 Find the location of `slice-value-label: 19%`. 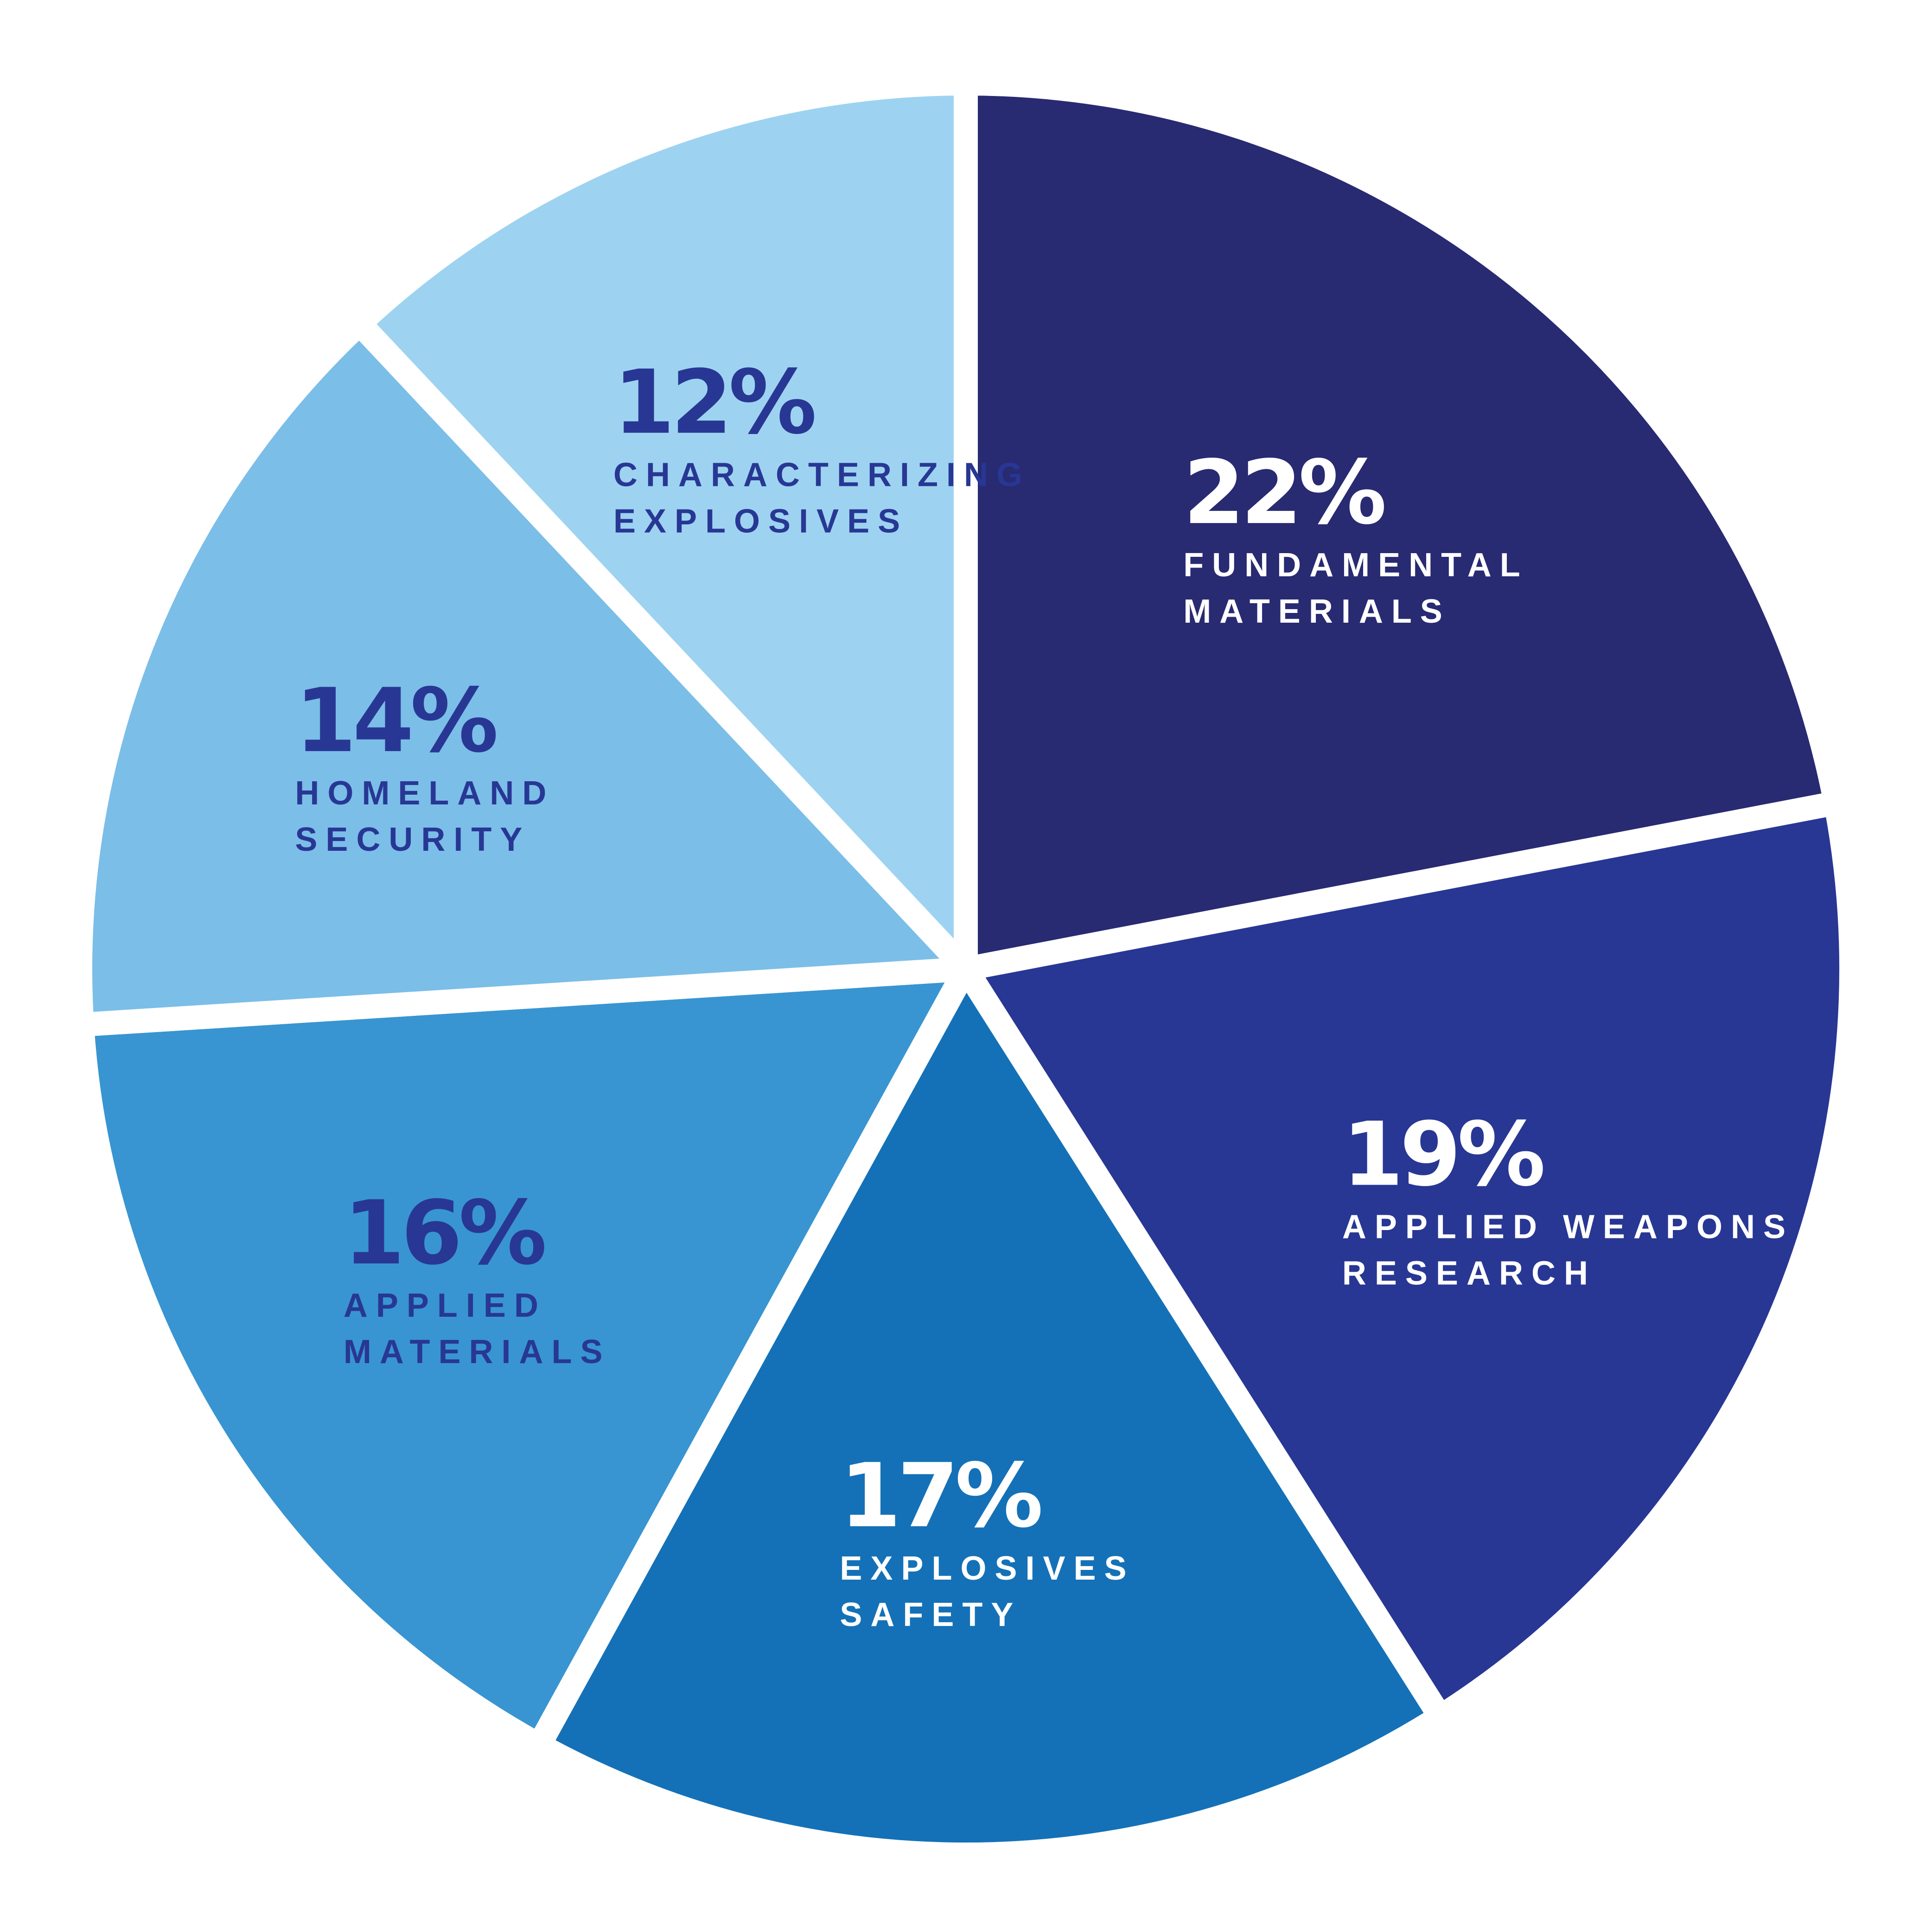

slice-value-label: 19% is located at coordinates (1443, 1154).